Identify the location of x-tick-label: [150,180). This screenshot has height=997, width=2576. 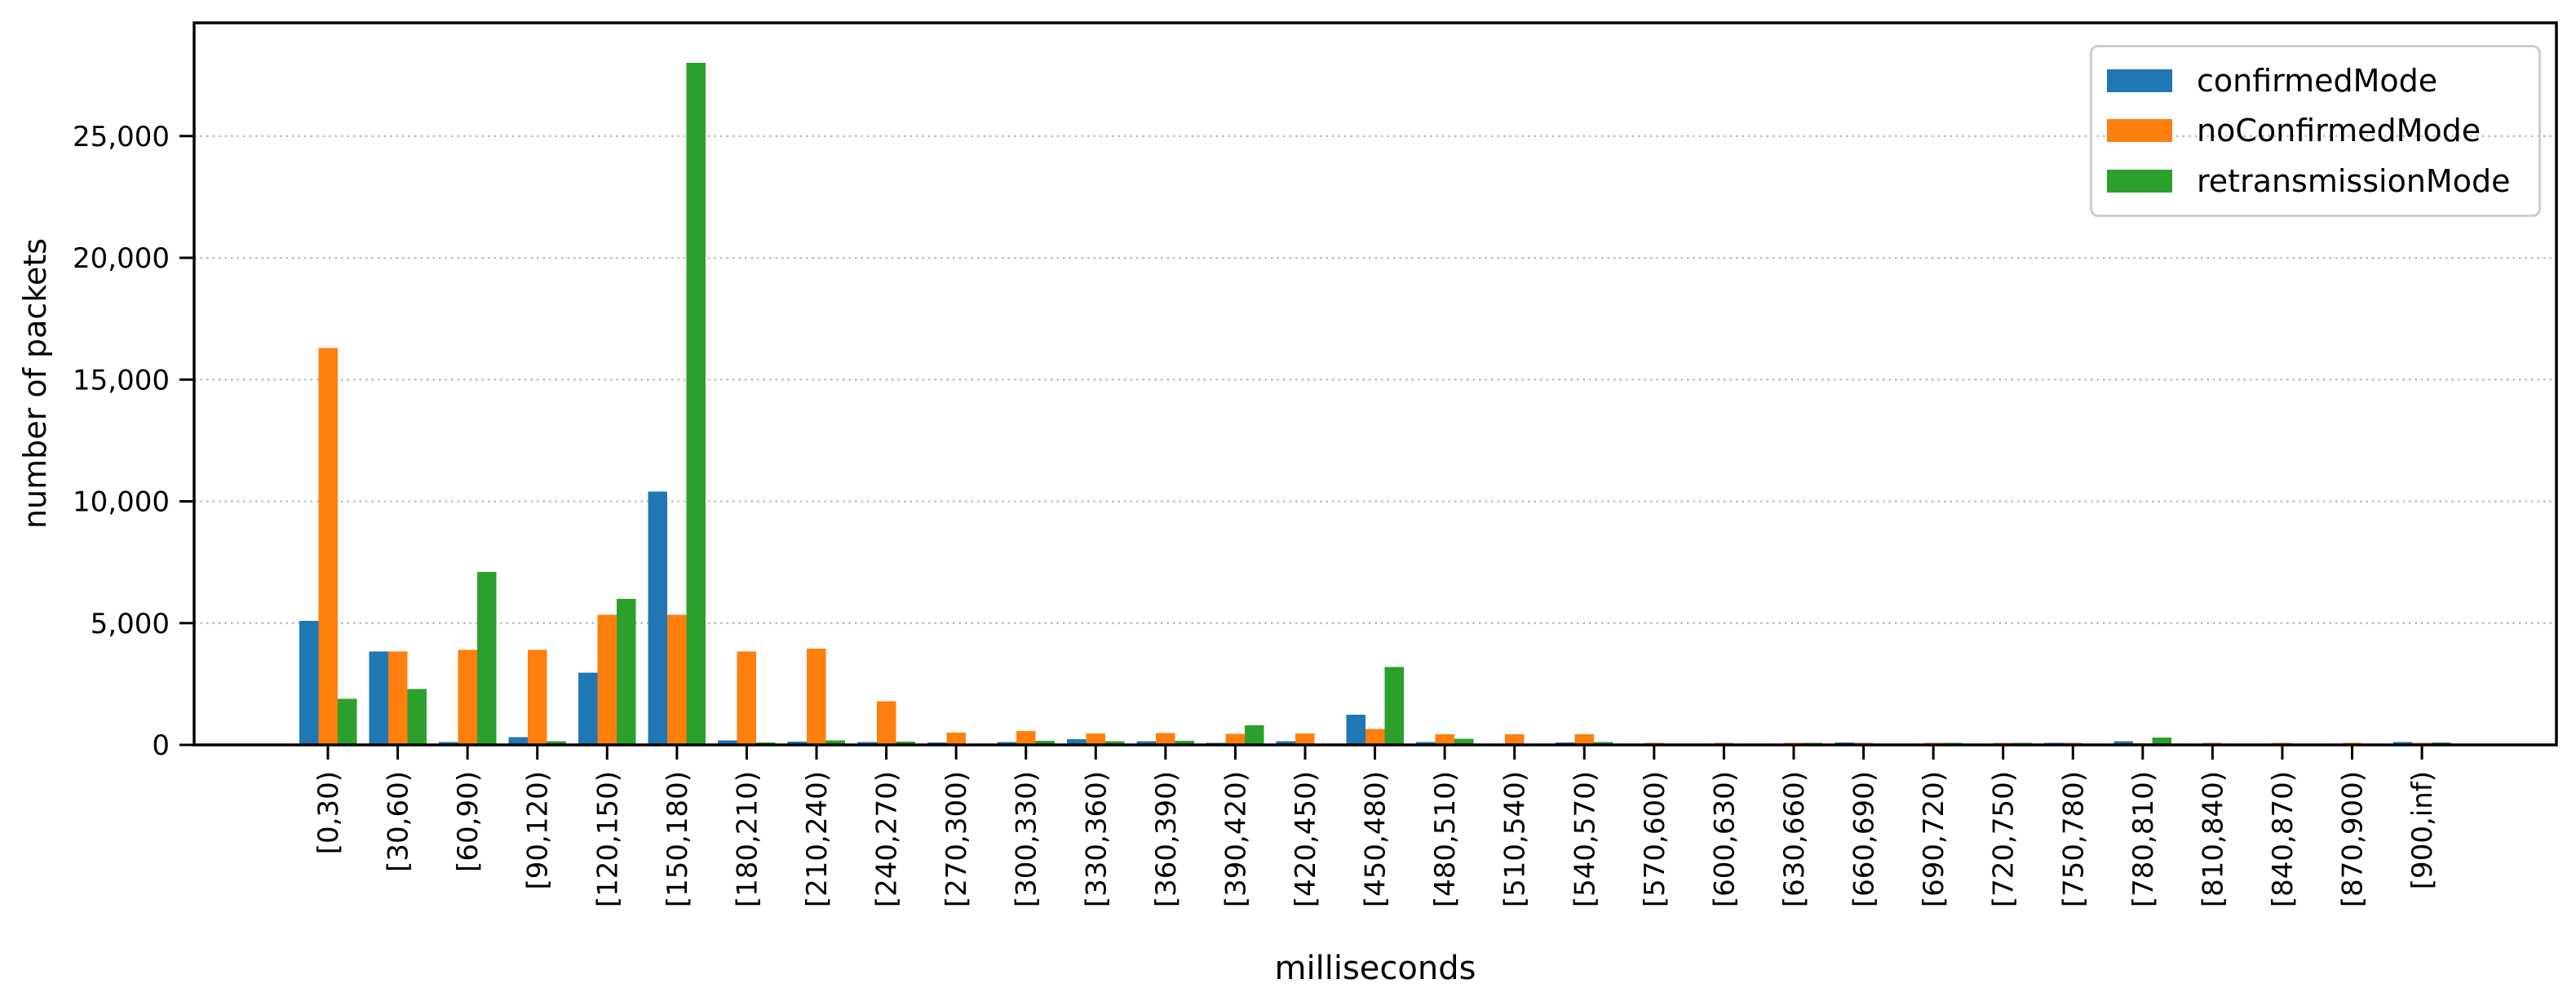
(678, 839).